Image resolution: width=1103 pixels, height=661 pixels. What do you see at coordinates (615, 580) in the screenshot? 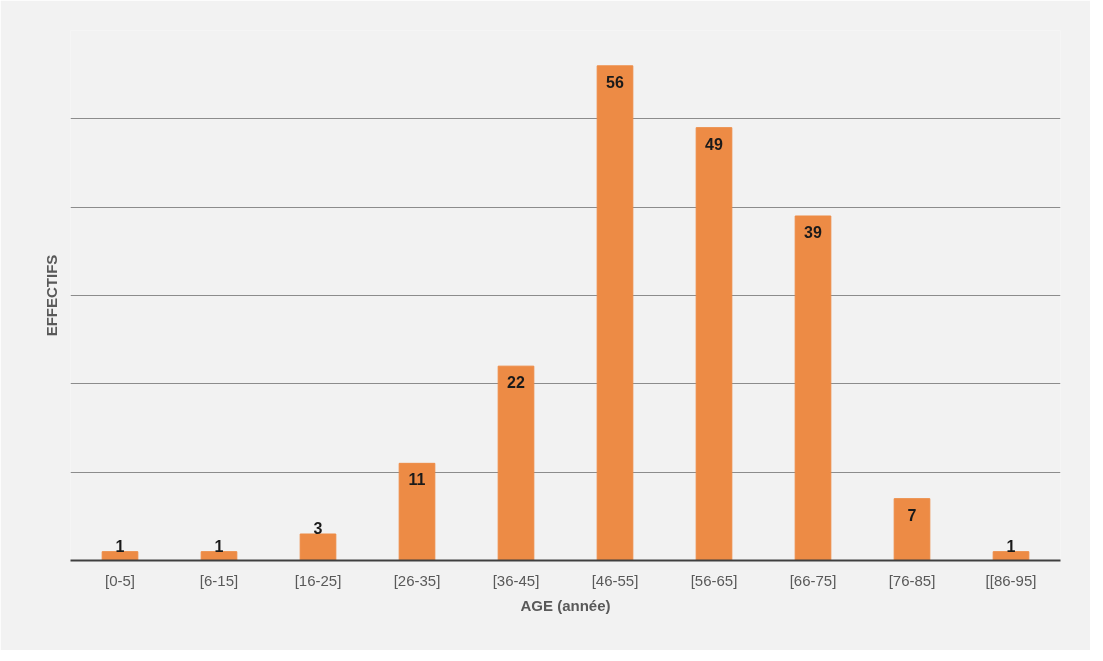
I see `x-tick-label: [46-55]` at bounding box center [615, 580].